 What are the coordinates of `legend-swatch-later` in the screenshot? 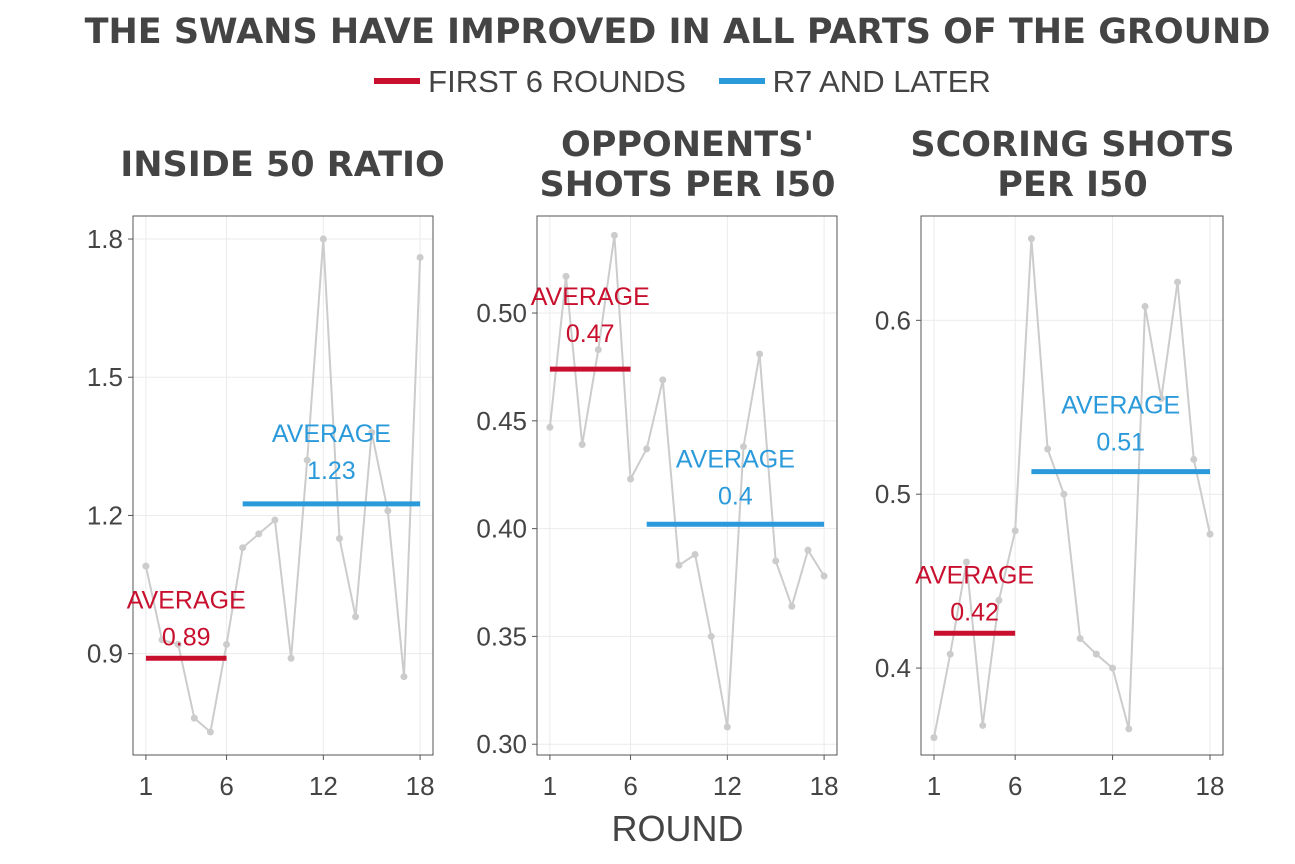 It's located at (741, 80).